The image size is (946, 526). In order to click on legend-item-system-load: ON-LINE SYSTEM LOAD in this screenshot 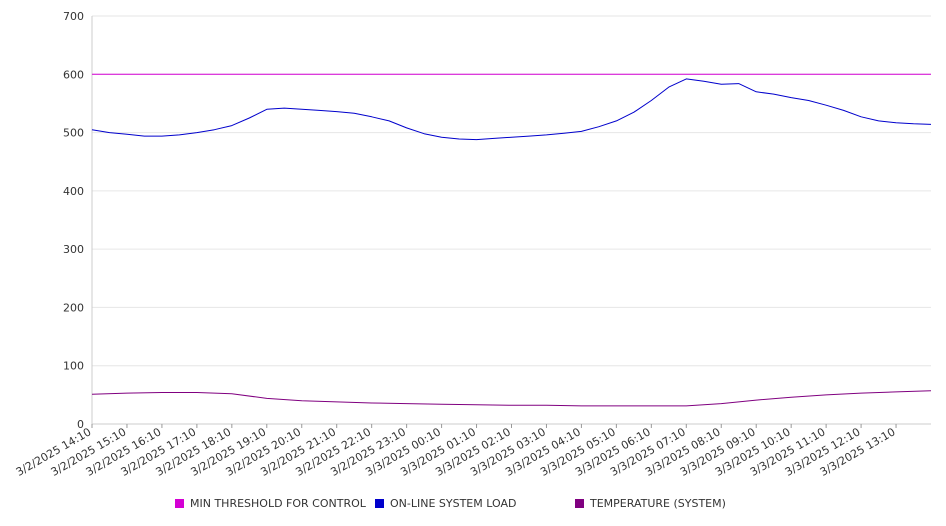, I will do `click(445, 503)`.